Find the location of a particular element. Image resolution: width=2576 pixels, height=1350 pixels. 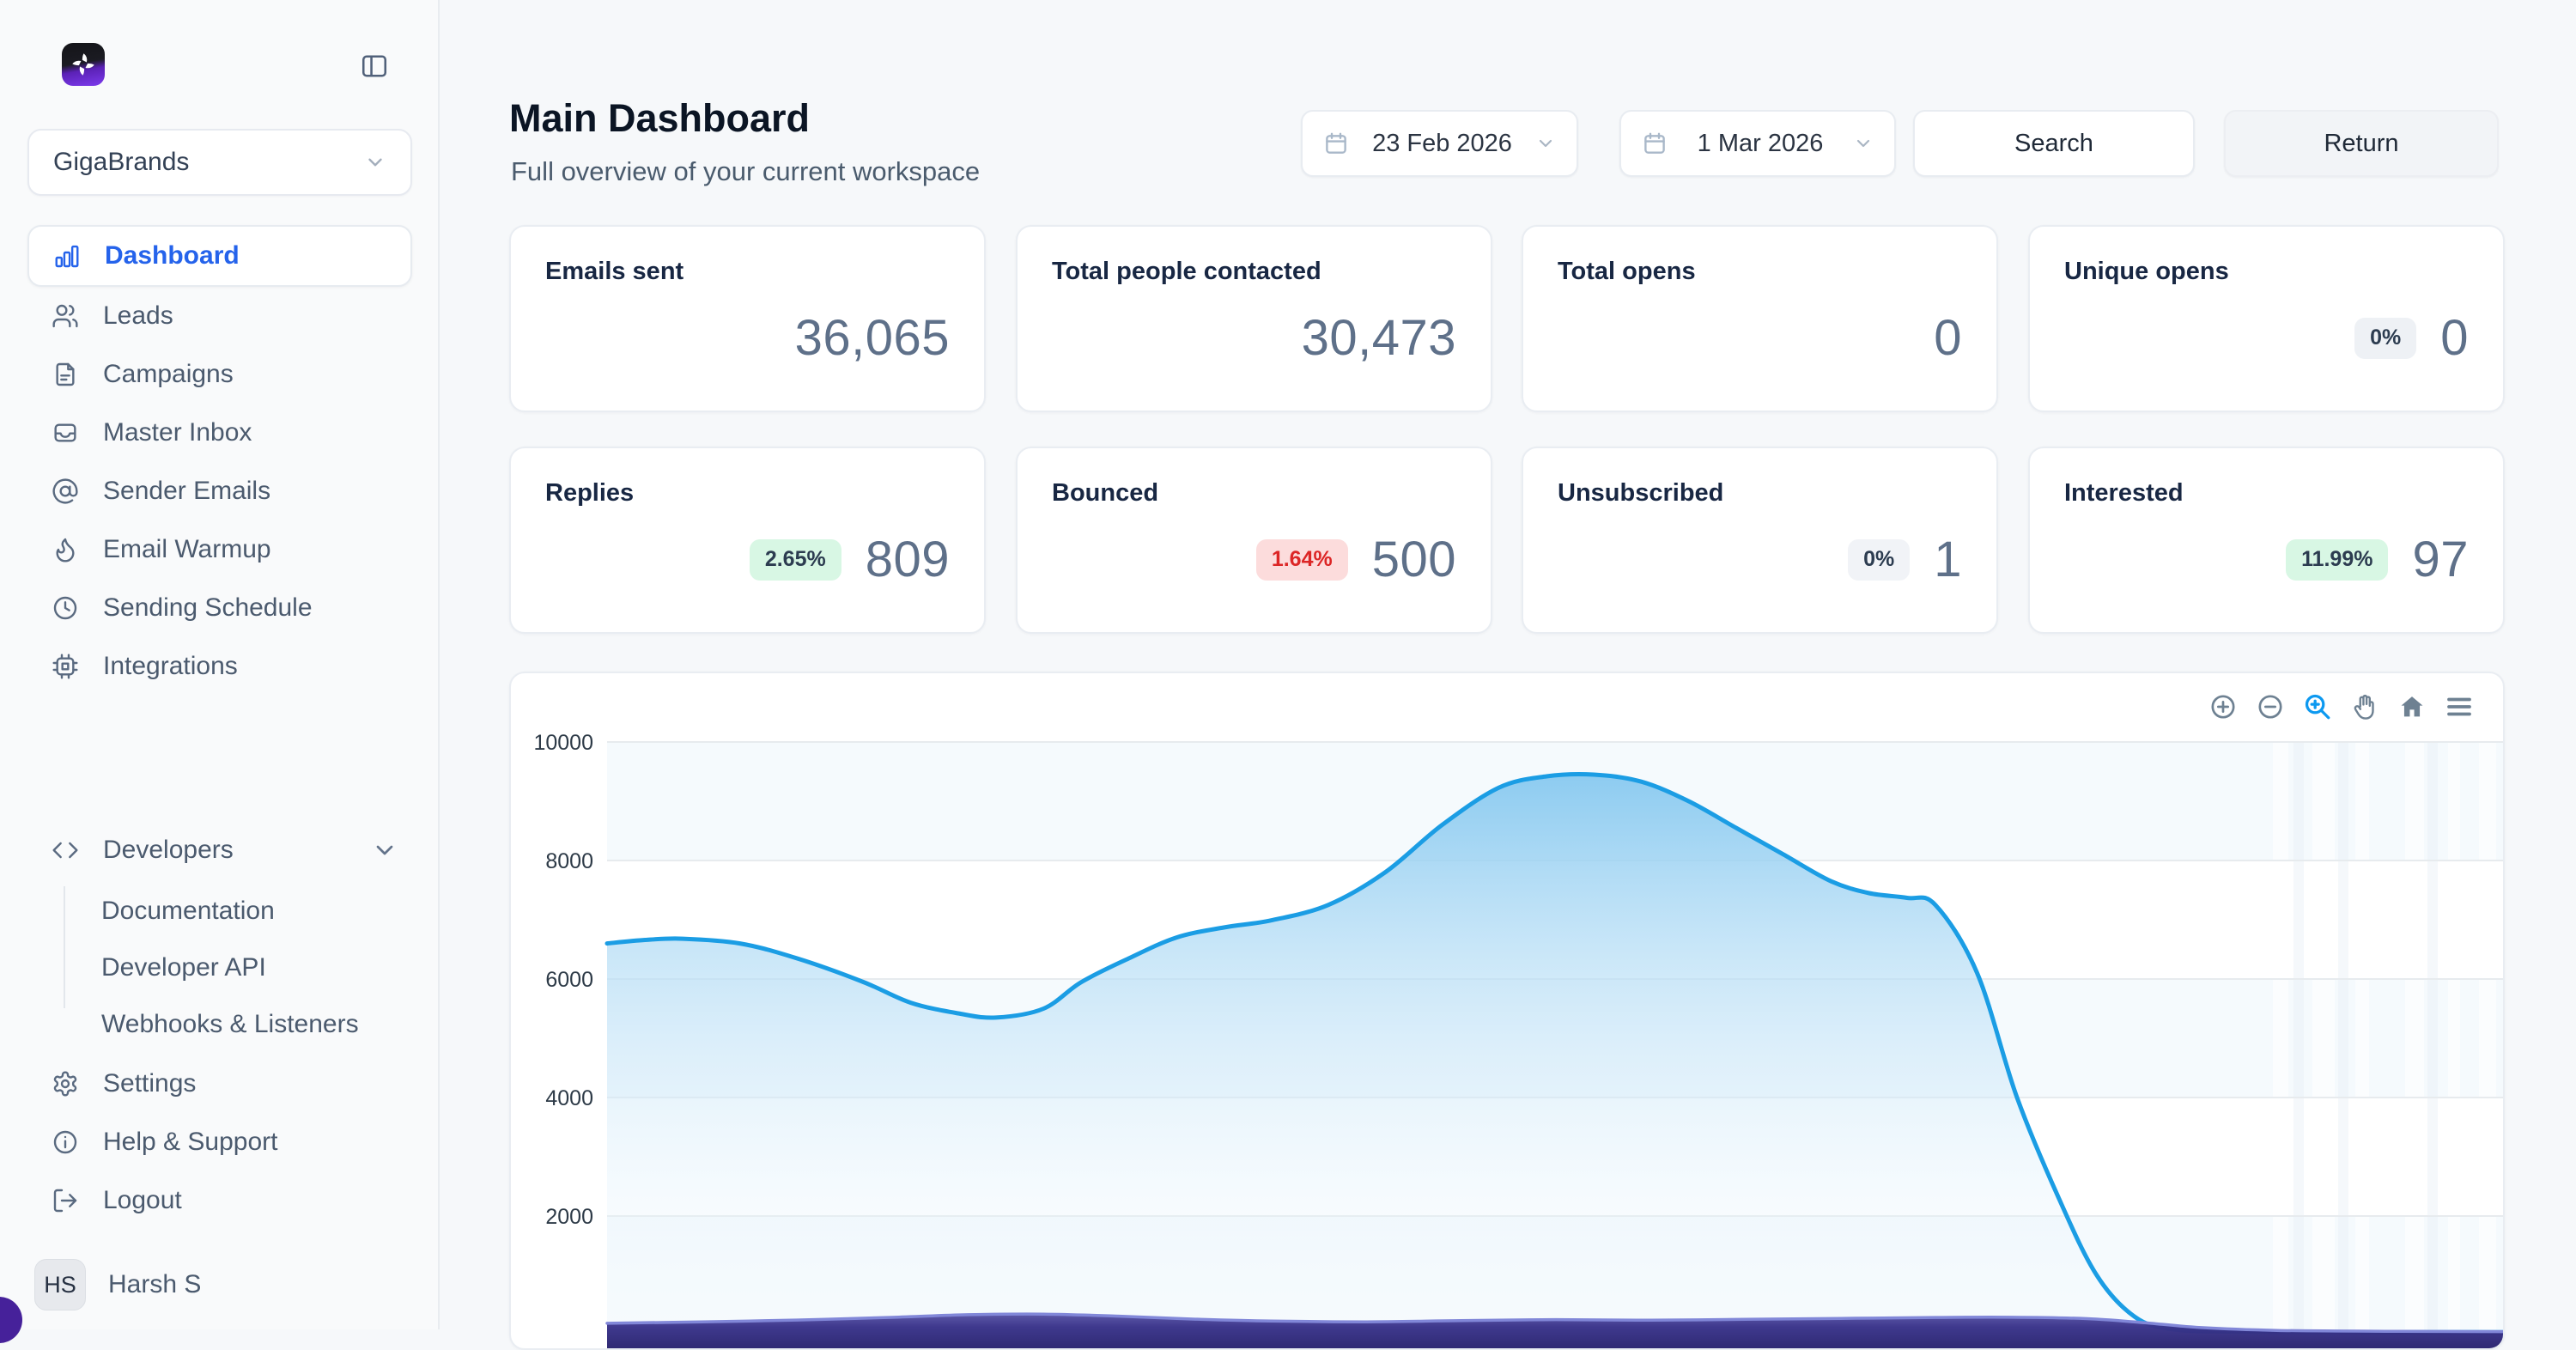

stat-card-total-opens: Total opens 0 is located at coordinates (1760, 318).